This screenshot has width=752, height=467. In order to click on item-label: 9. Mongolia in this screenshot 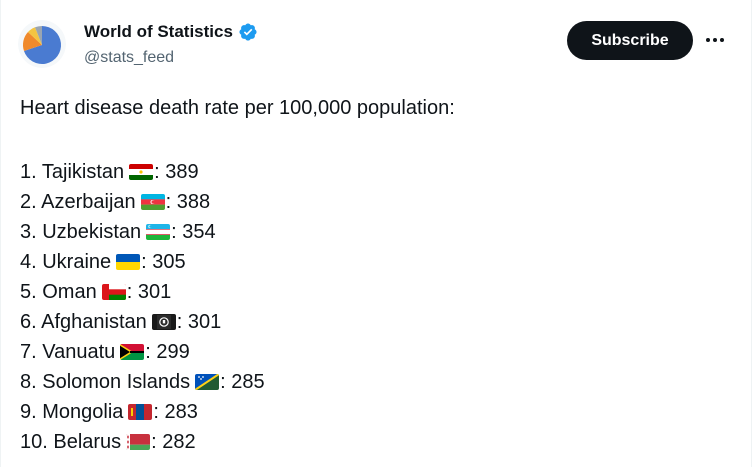, I will do `click(72, 412)`.